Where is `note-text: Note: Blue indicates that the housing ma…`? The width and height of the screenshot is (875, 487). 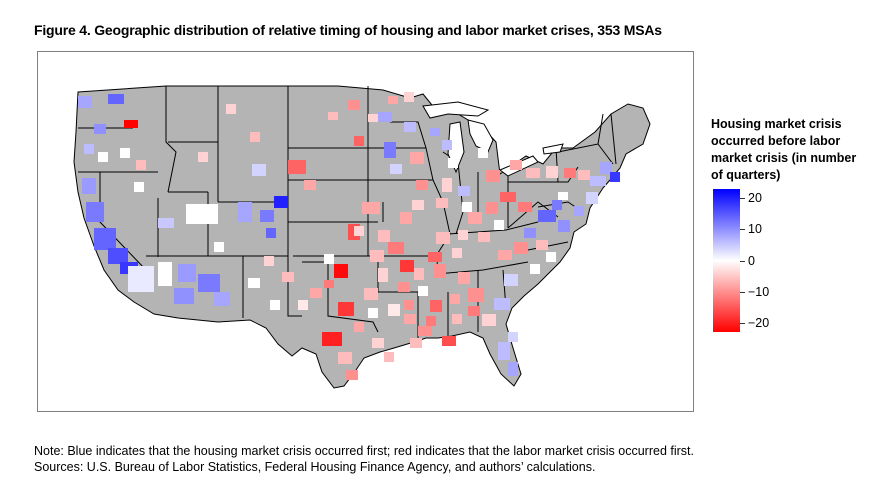
note-text: Note: Blue indicates that the housing ma… is located at coordinates (364, 451).